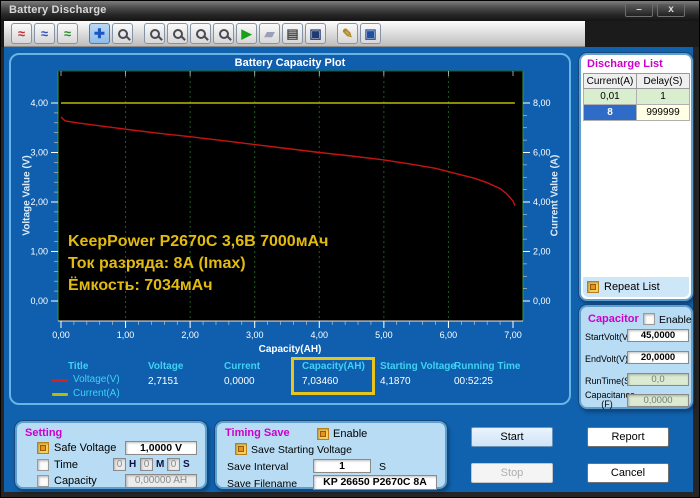  What do you see at coordinates (658, 357) in the screenshot?
I see `endvolt-input: 20,0000` at bounding box center [658, 357].